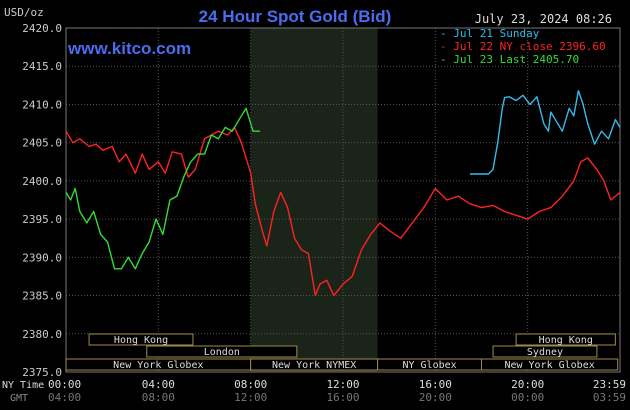 This screenshot has width=630, height=410. I want to click on y-tick-label: 2415.0, so click(42, 66).